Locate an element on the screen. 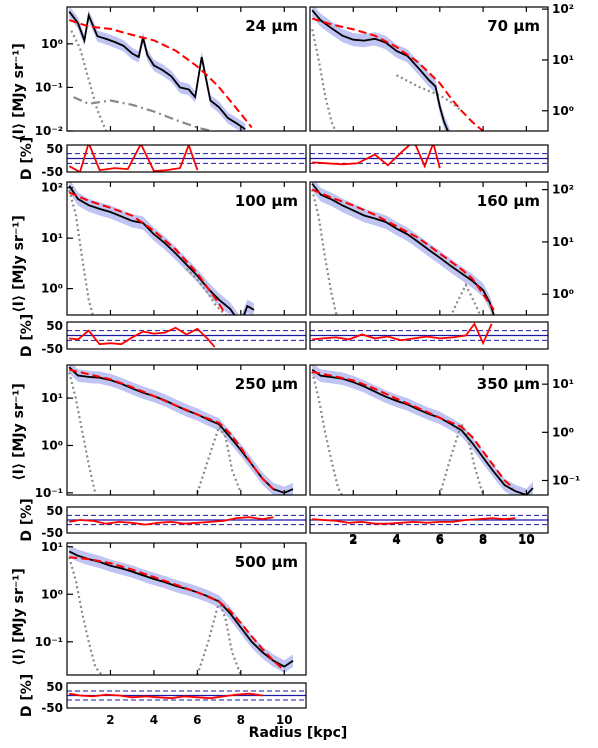 This screenshot has width=598, height=748. x-tick-label-right: 8 is located at coordinates (483, 539).